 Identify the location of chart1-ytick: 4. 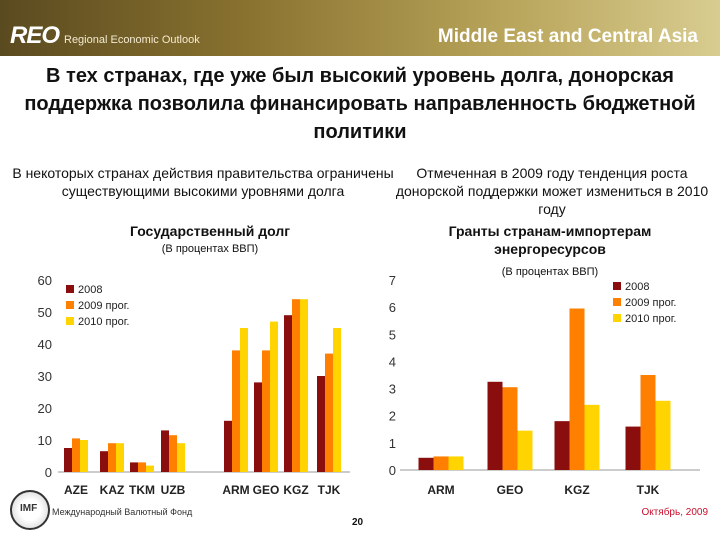
(392, 361).